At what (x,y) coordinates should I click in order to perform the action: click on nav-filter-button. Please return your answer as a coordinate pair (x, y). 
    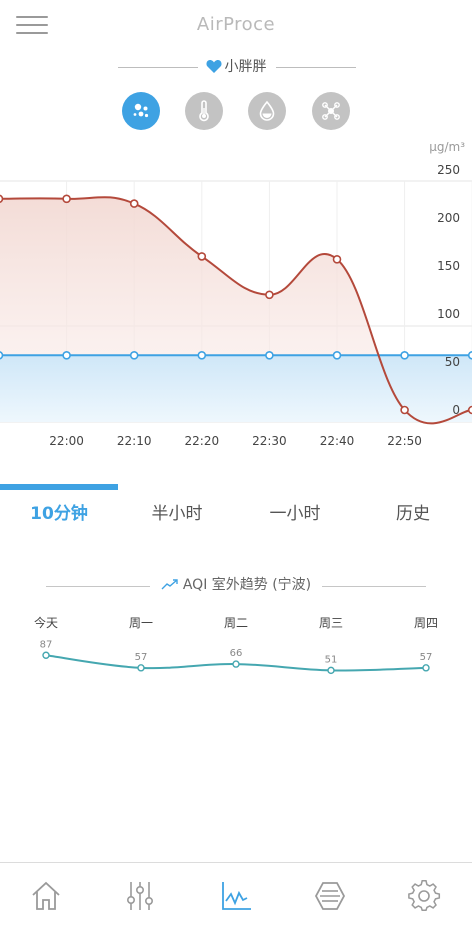
    Looking at the image, I should click on (330, 896).